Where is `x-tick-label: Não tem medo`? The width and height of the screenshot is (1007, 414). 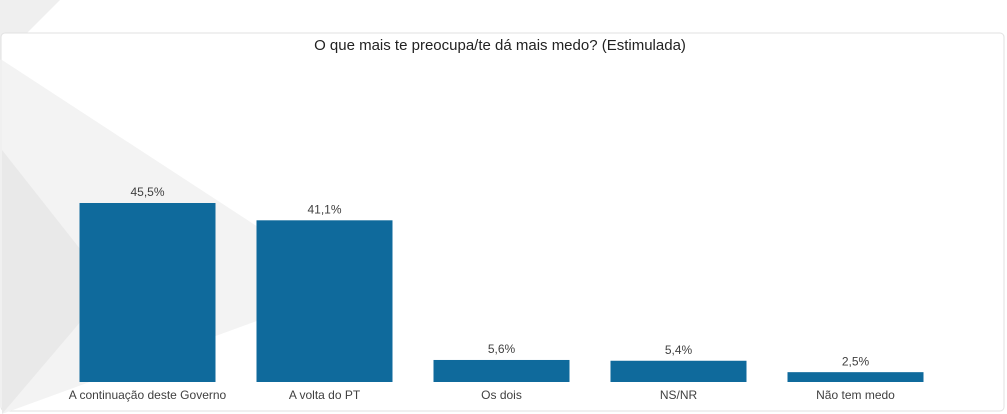 x-tick-label: Não tem medo is located at coordinates (855, 395).